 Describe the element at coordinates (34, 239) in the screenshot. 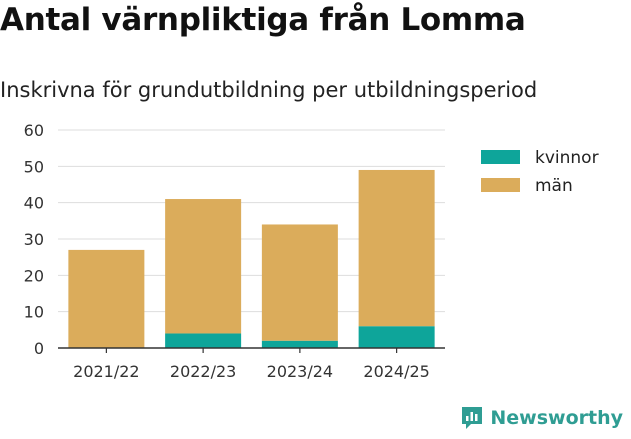

I see `y-tick-label: 30` at that location.